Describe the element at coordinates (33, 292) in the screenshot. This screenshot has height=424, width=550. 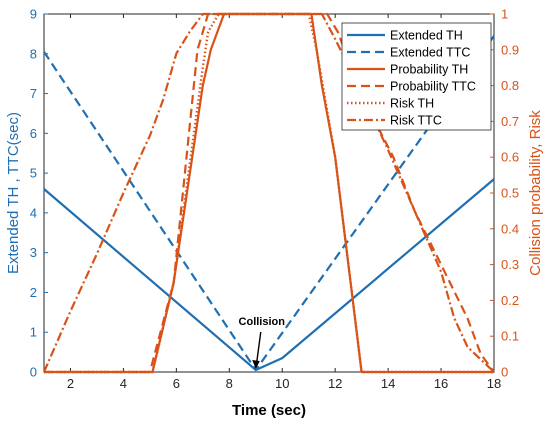
I see `left-tick-label: 2` at that location.